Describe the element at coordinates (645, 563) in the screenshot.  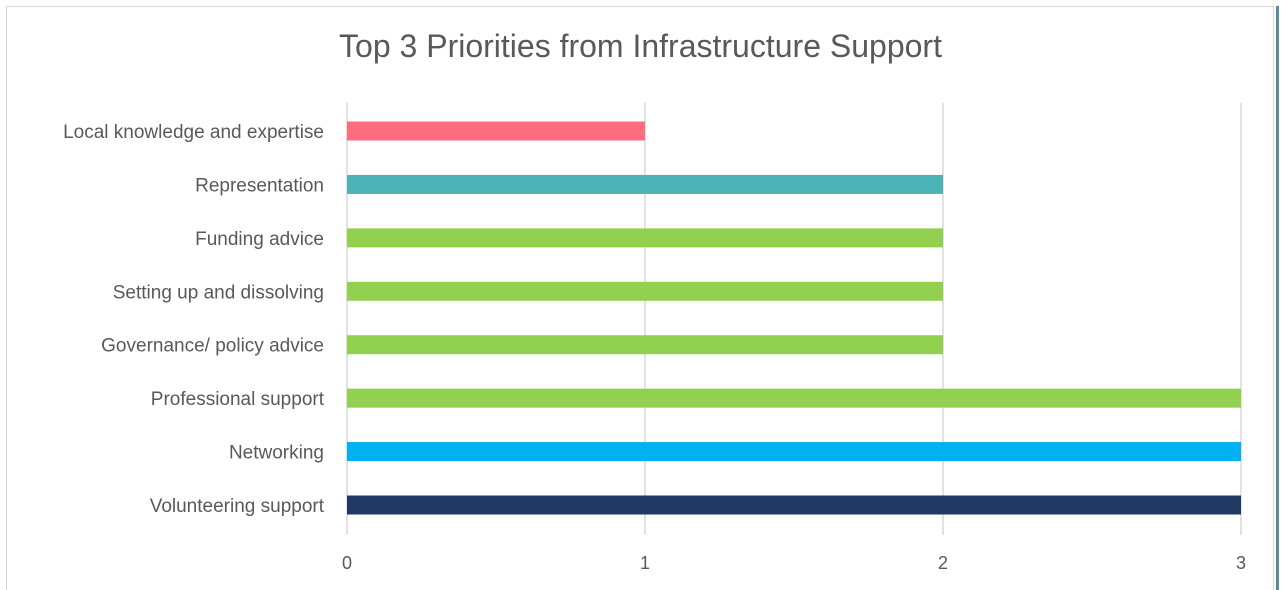
I see `x-tick-label: 1` at that location.